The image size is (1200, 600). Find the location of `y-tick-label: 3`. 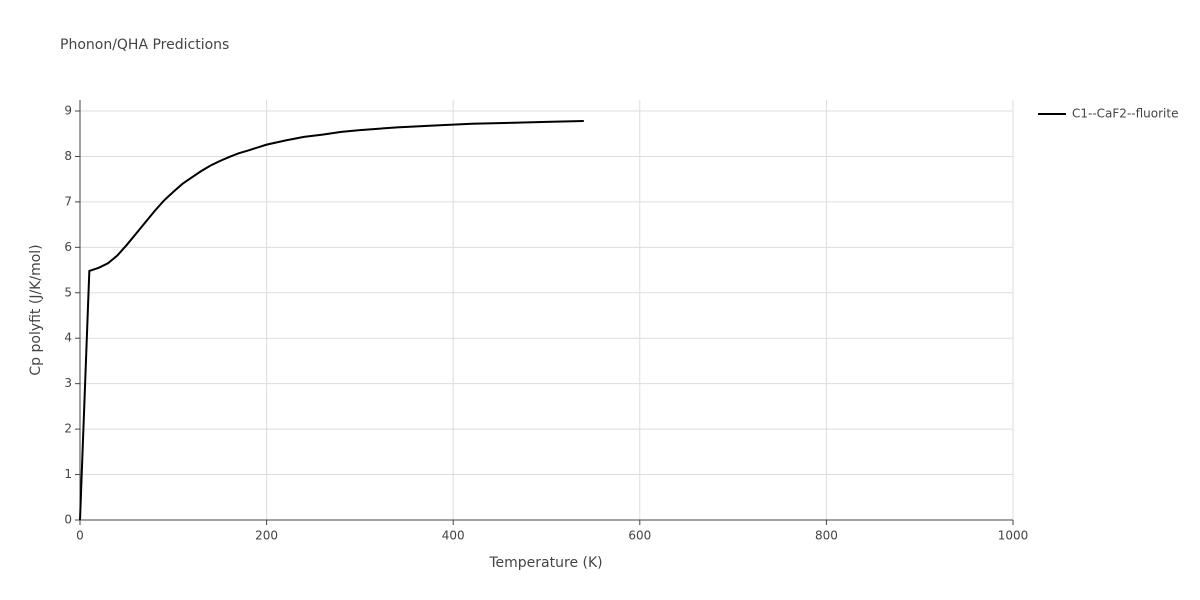

y-tick-label: 3 is located at coordinates (68, 383).